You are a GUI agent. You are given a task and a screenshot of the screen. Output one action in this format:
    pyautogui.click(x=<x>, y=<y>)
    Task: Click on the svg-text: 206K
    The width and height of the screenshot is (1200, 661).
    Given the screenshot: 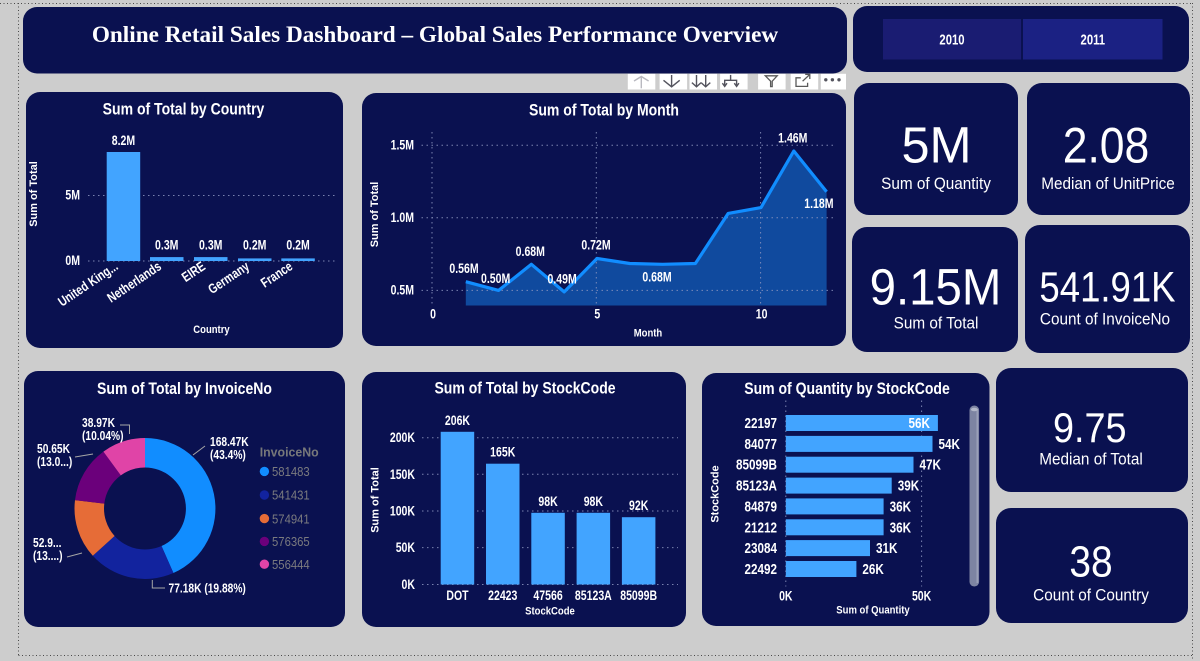 What is the action you would take?
    pyautogui.click(x=457, y=421)
    